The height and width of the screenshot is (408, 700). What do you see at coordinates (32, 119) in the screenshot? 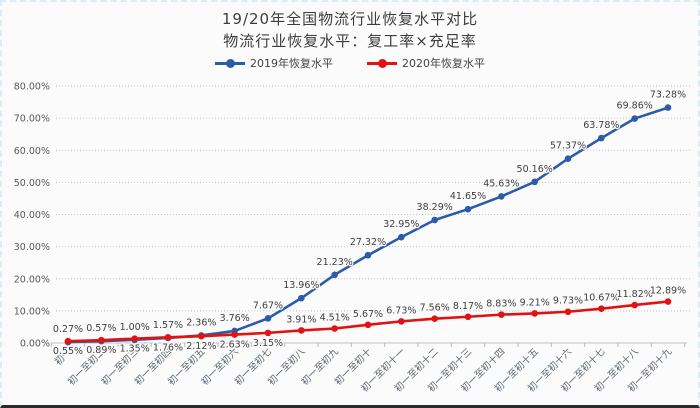
I see `y-axis-label: 70.00%` at bounding box center [32, 119].